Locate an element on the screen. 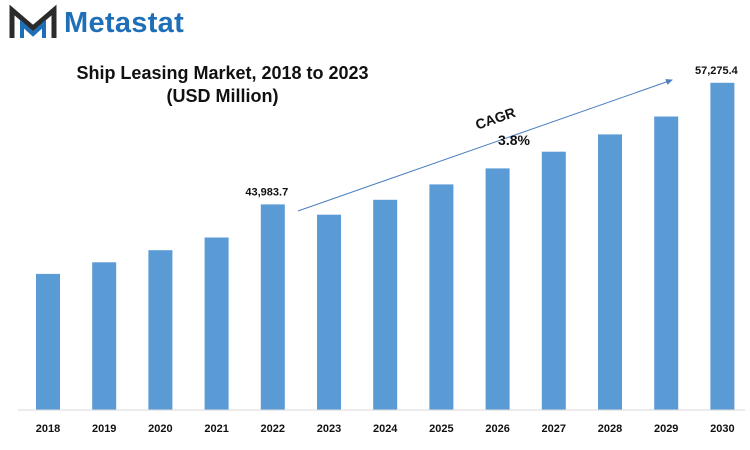 This screenshot has height=450, width=750. brand-logo: Metastat is located at coordinates (96, 23).